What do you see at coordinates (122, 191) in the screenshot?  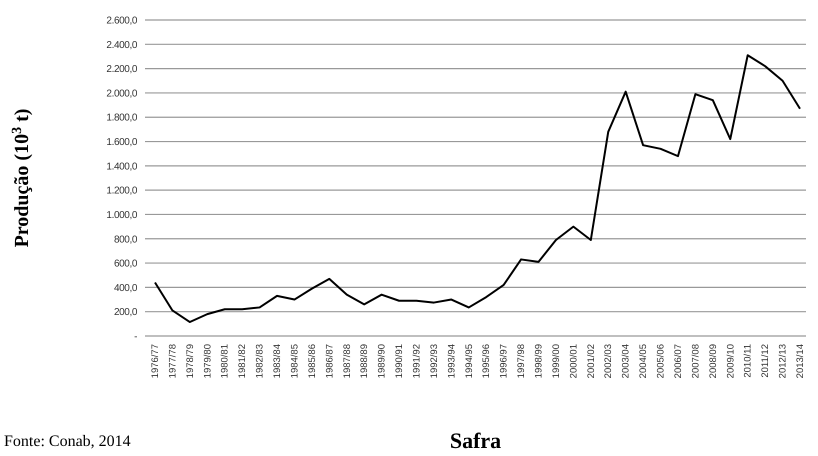 I see `y-tick-label: 1.200,0` at bounding box center [122, 191].